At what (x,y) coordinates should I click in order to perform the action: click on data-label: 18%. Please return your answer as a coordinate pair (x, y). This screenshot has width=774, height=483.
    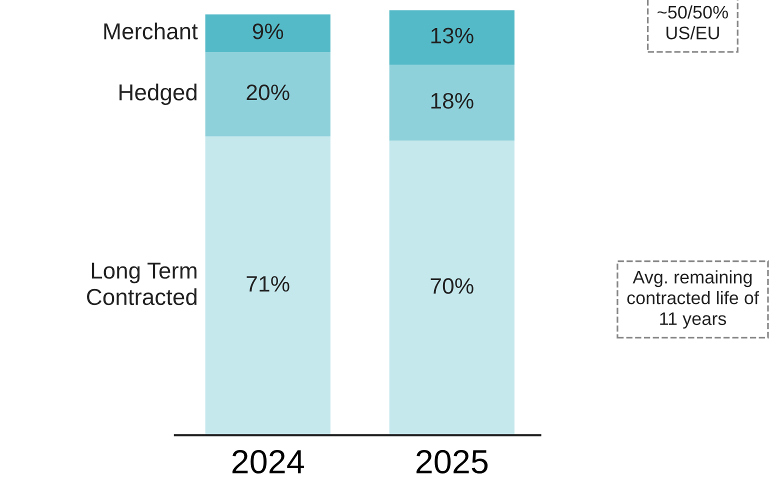
    Looking at the image, I should click on (452, 100).